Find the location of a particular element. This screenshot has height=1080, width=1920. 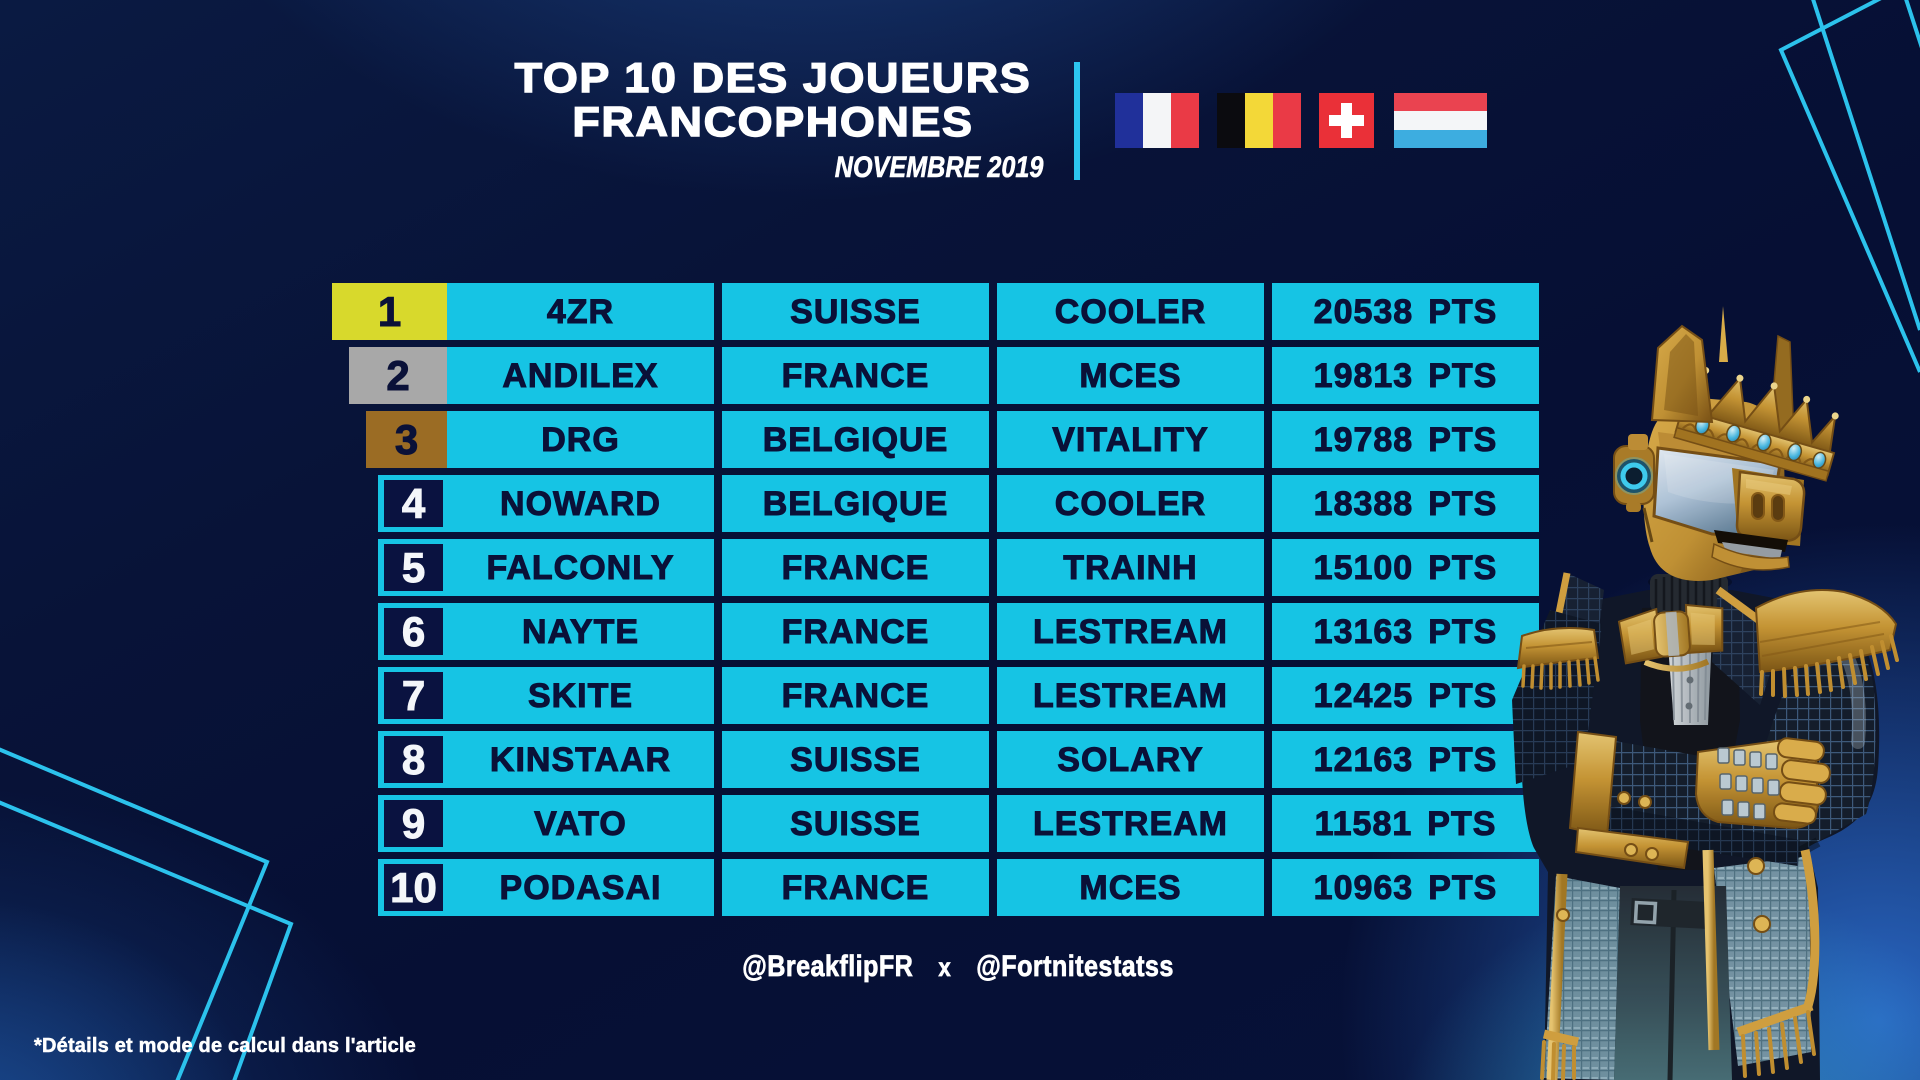

title-line2: FRANCOPHONES is located at coordinates (773, 121).